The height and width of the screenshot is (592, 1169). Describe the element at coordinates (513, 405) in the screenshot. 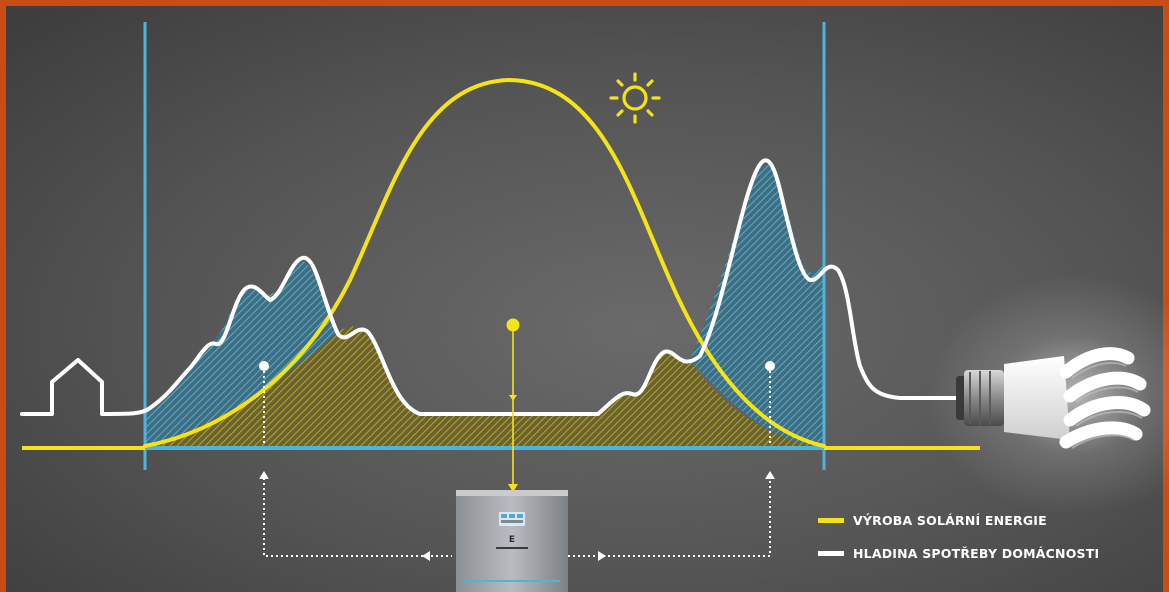

I see `production-to-battery-flow` at that location.